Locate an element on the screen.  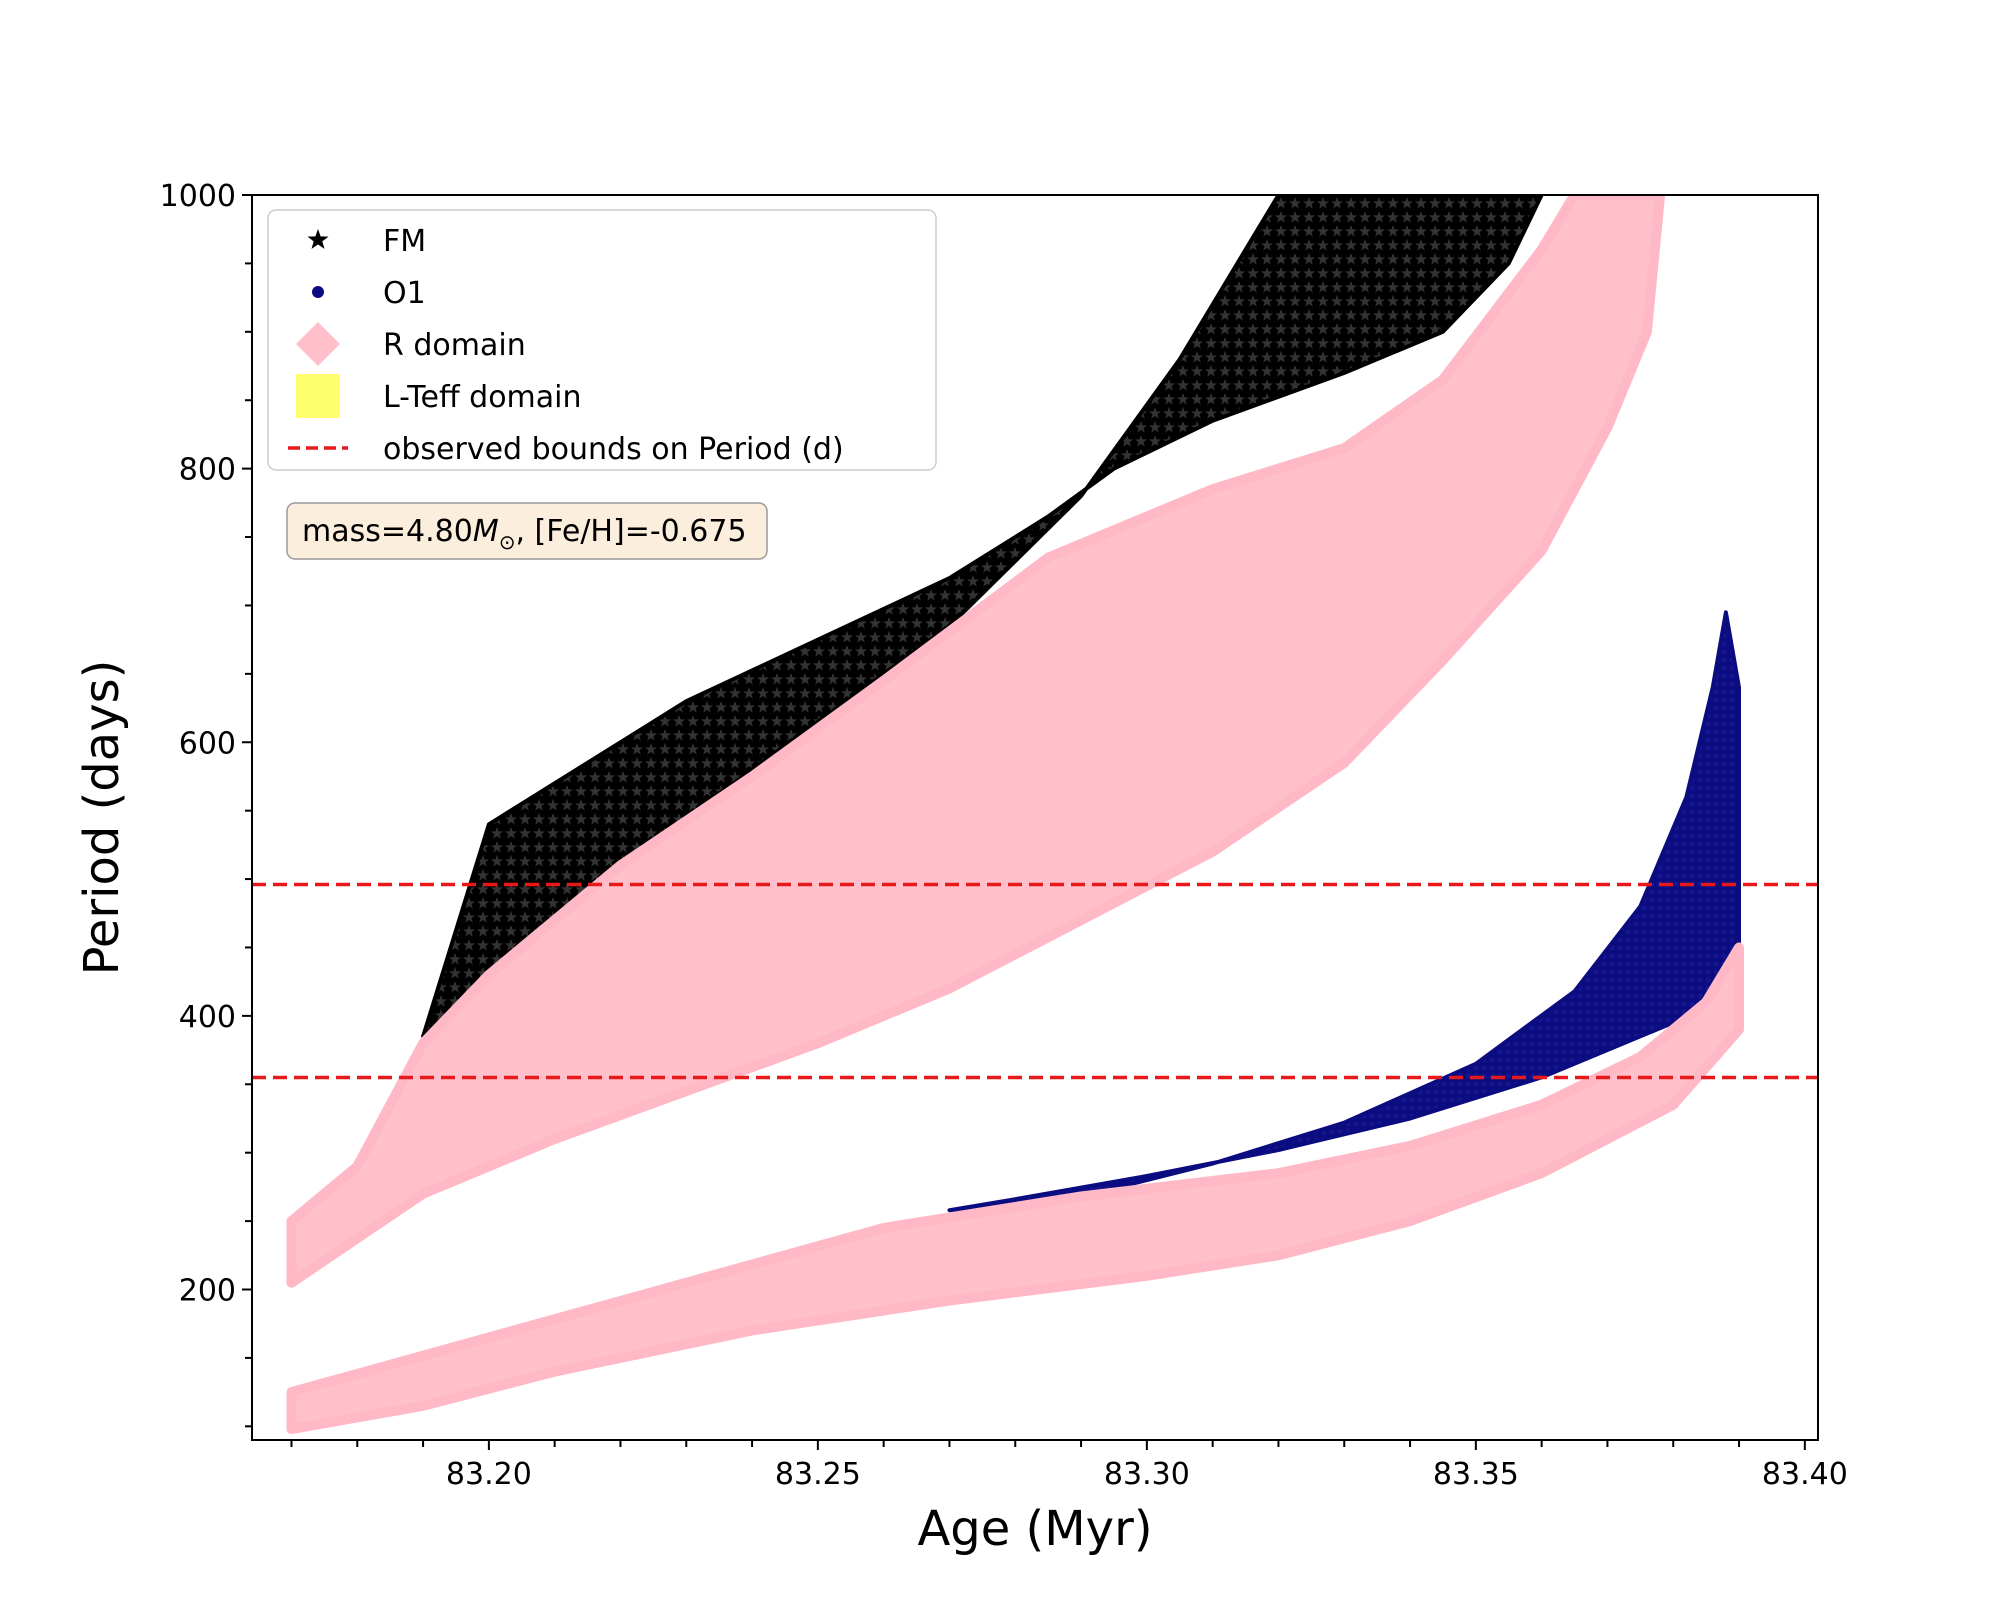
y-tick-label: 400 is located at coordinates (207, 1017).